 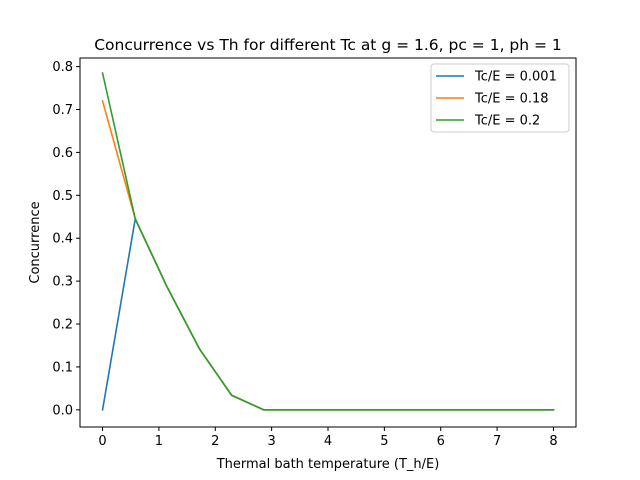 I want to click on y-tick-label: 0.5, so click(x=62, y=196).